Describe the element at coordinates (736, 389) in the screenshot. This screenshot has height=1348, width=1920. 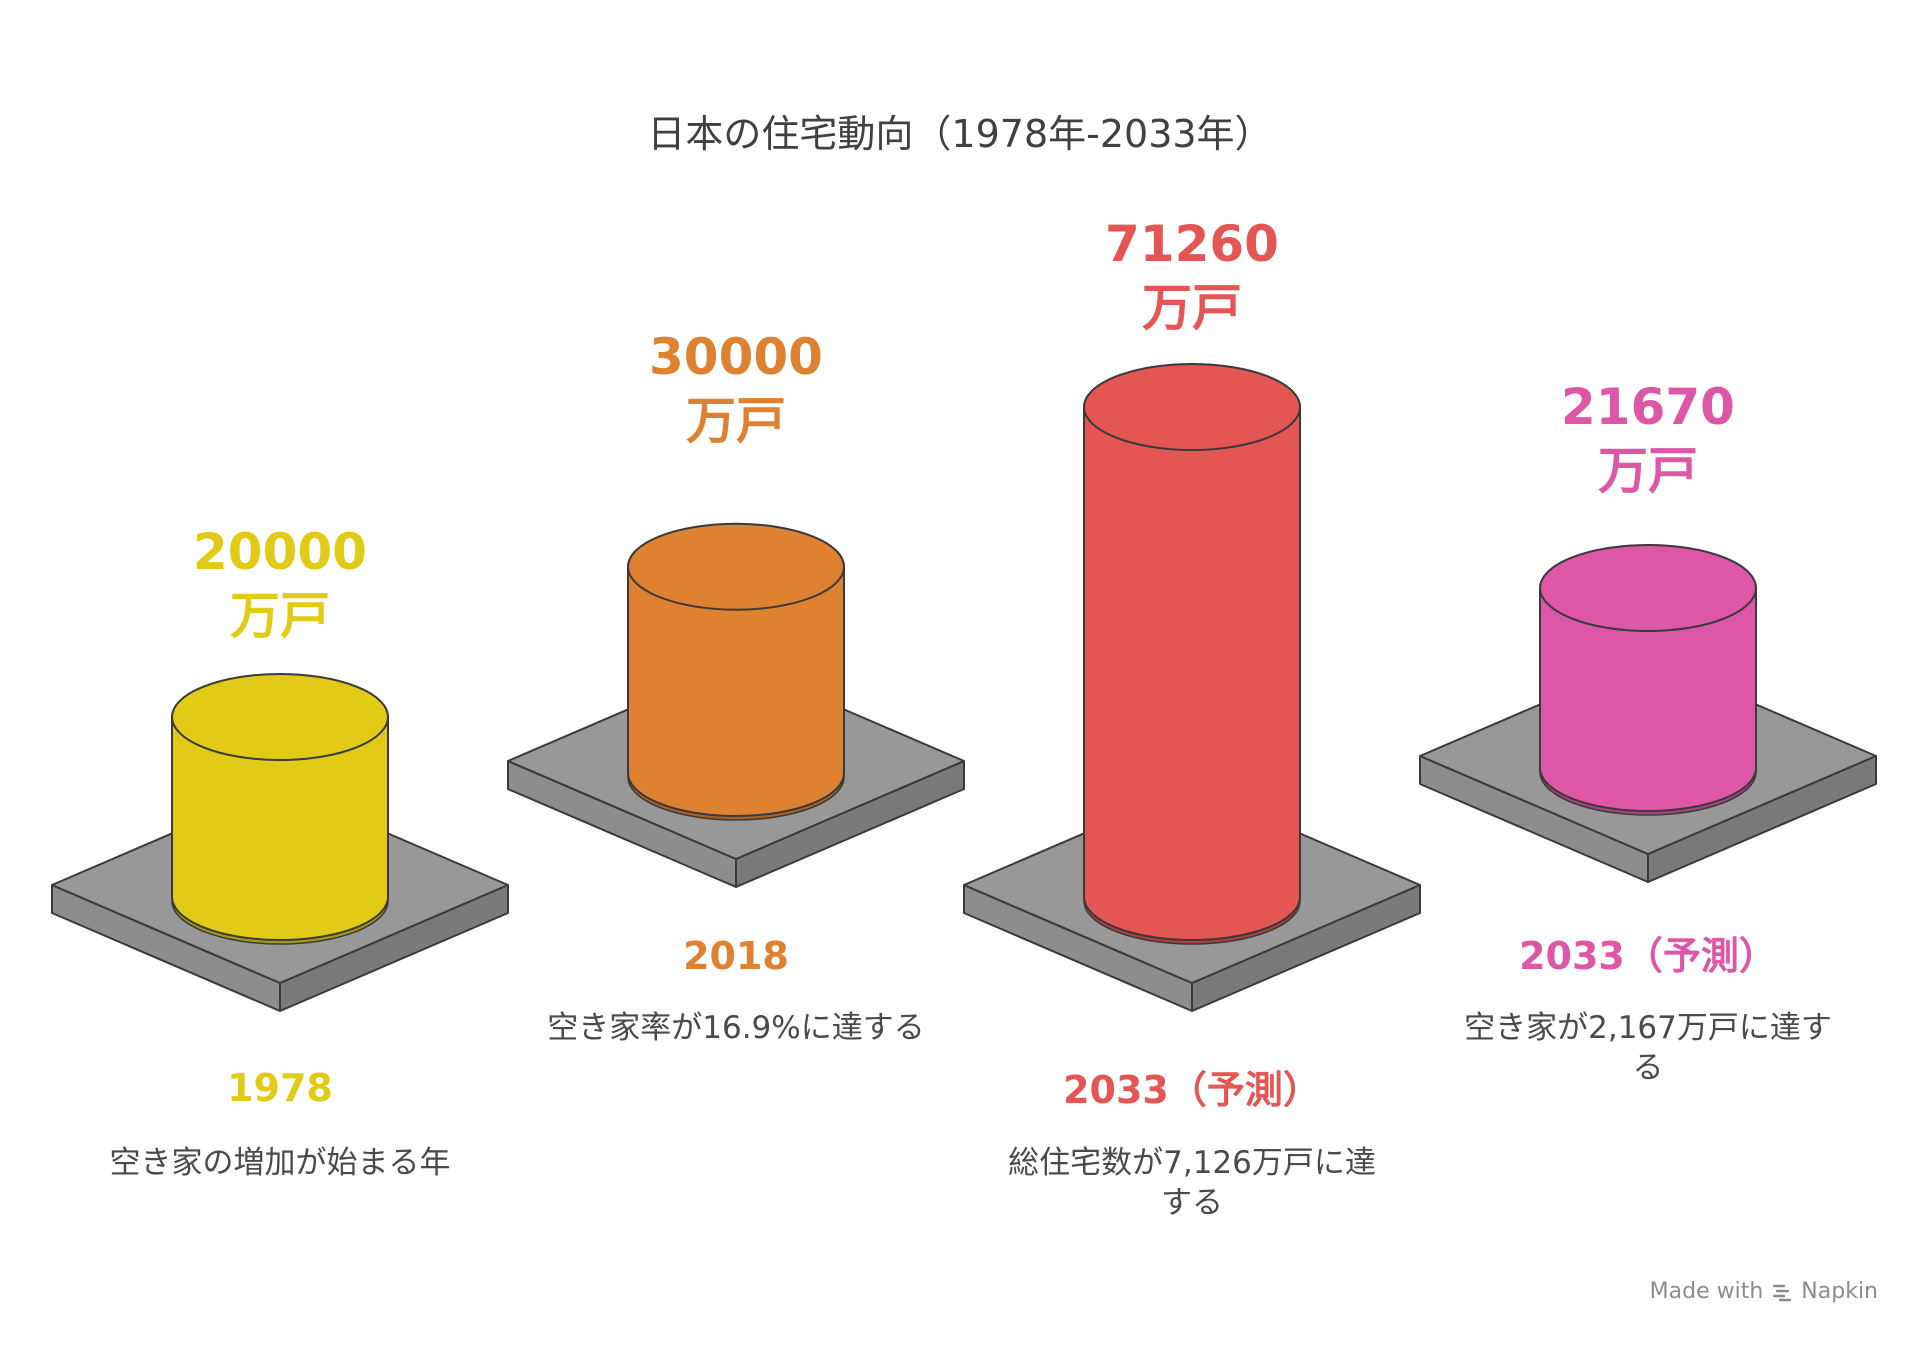
I see `value-label: 30000 万戸` at that location.